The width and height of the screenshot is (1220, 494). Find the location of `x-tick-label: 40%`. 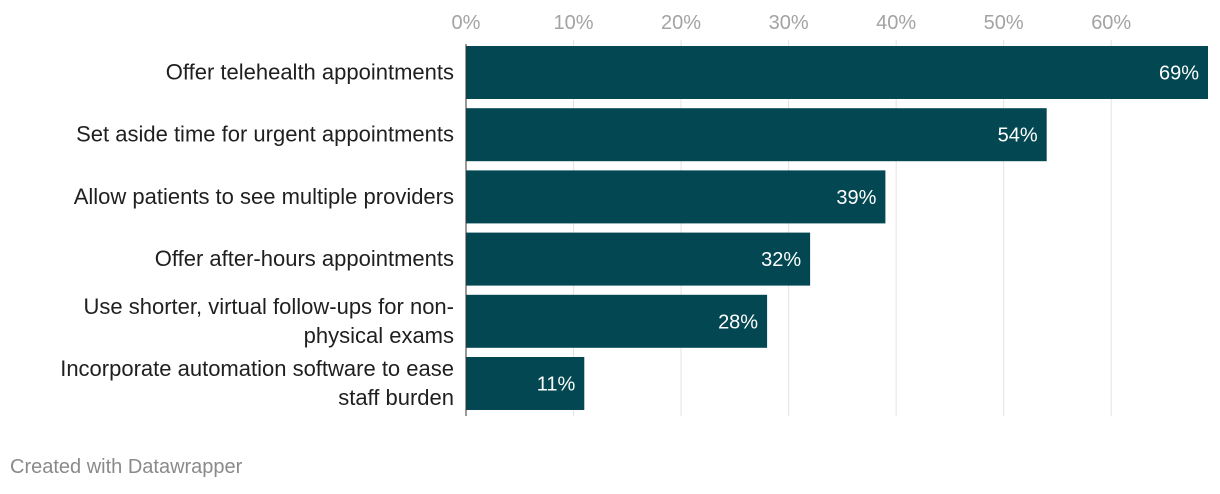

x-tick-label: 40% is located at coordinates (896, 23).